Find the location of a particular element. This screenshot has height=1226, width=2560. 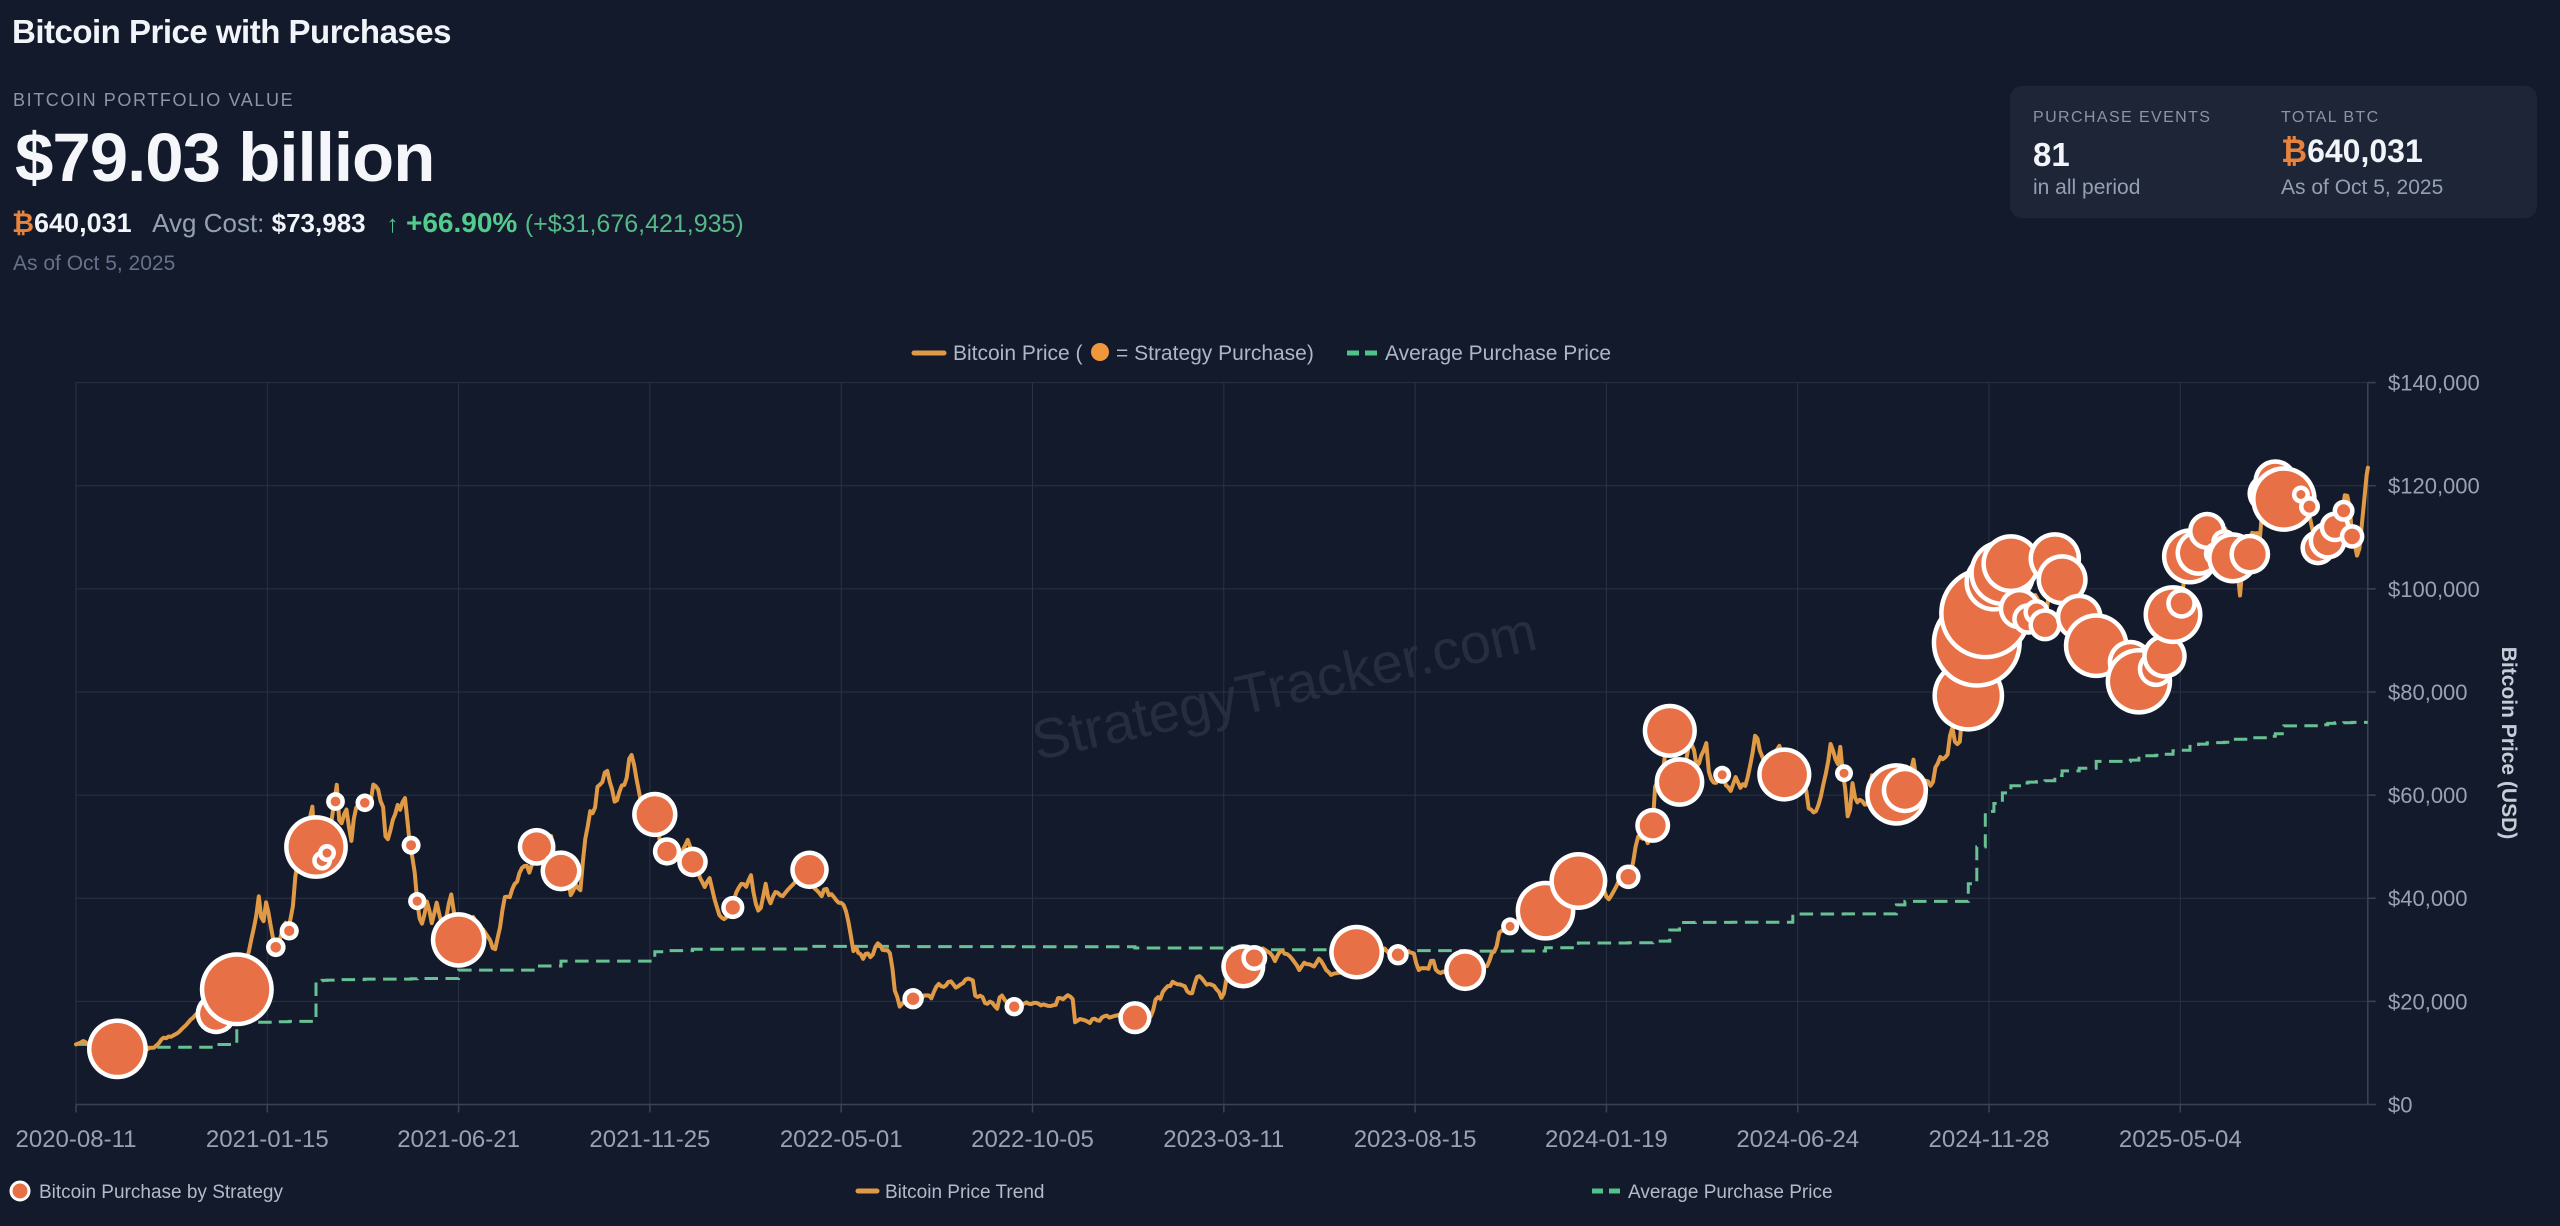

svg-text: $80,000 is located at coordinates (2428, 692).